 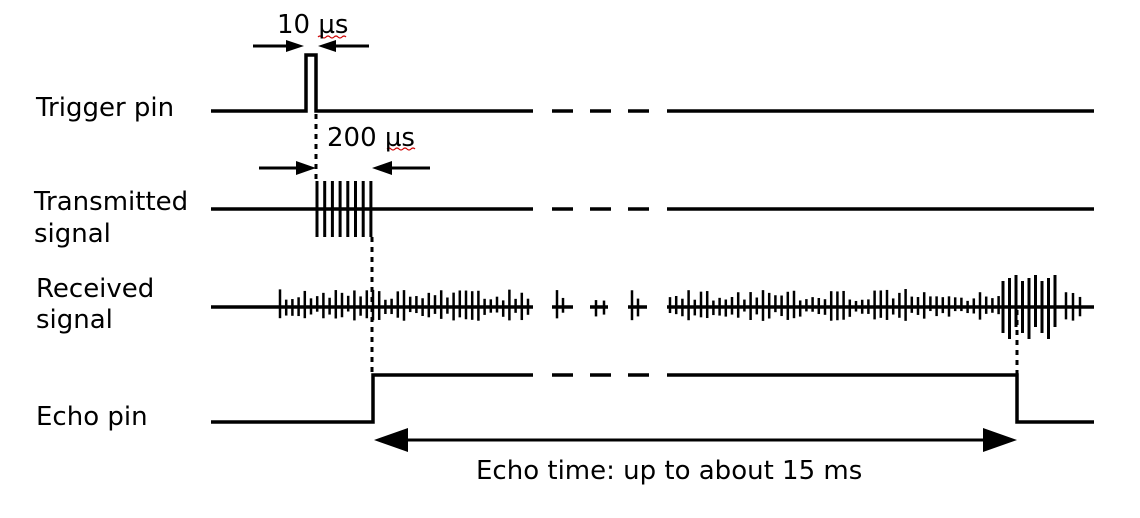 What do you see at coordinates (105, 108) in the screenshot?
I see `trigger-pin-label: Trigger pin` at bounding box center [105, 108].